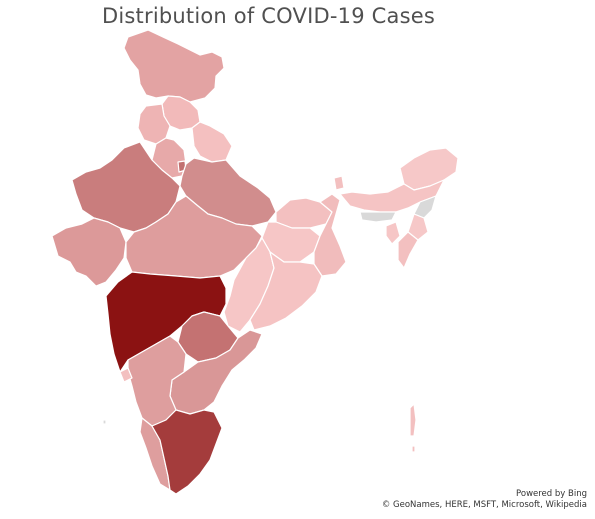 The image size is (595, 519). Describe the element at coordinates (551, 494) in the screenshot. I see `powered-by-bing-label: Powered by Bing` at that location.